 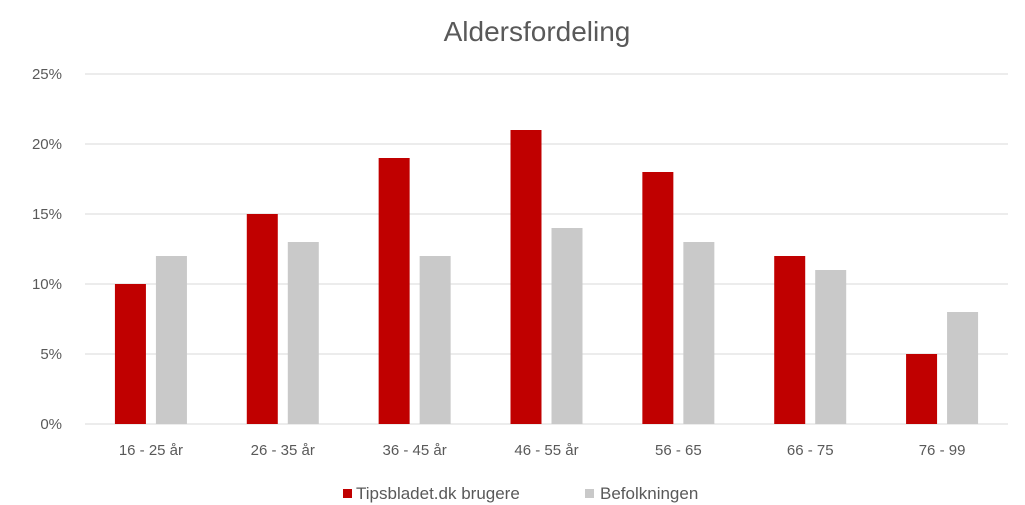 I want to click on y-tick-label-25: 25%, so click(x=47, y=74).